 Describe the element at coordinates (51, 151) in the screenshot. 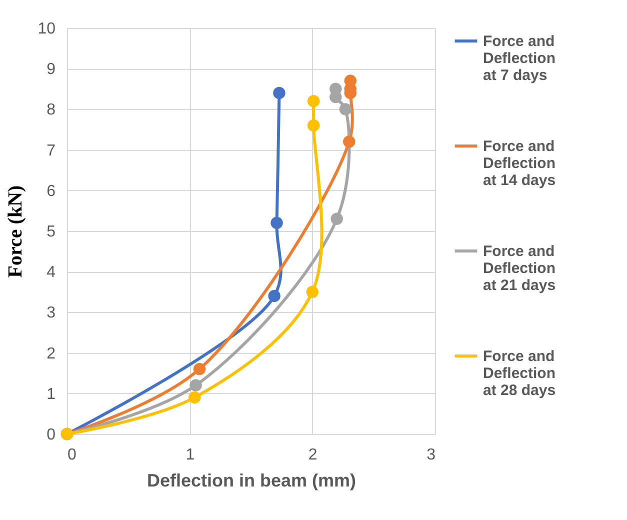

I see `y-tick-label: 7` at that location.